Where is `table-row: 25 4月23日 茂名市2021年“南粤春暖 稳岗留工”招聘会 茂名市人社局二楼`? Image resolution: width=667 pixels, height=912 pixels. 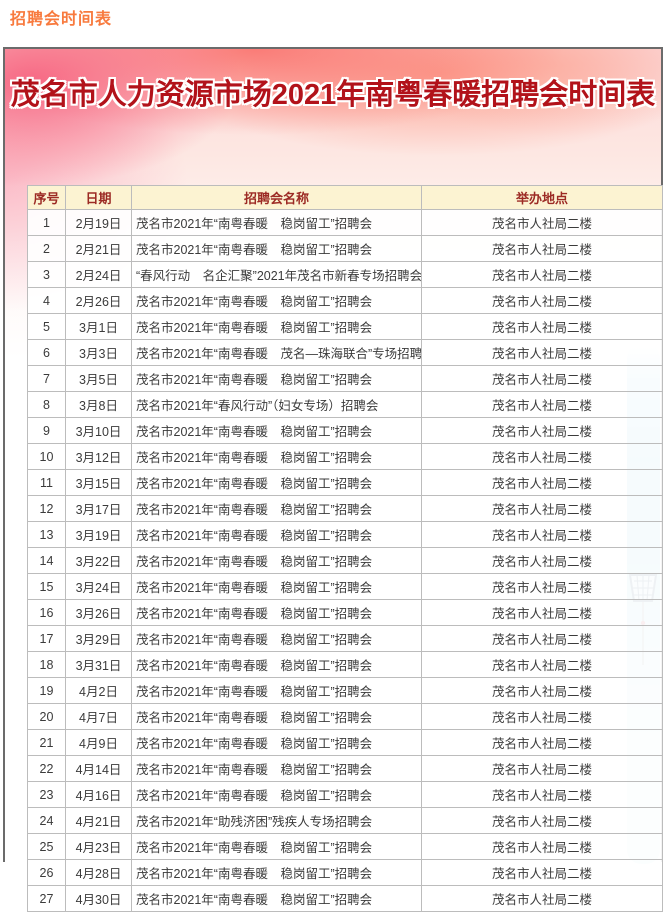 table-row: 25 4月23日 茂名市2021年“南粤春暖 稳岗留工”招聘会 茂名市人社局二楼 is located at coordinates (345, 846).